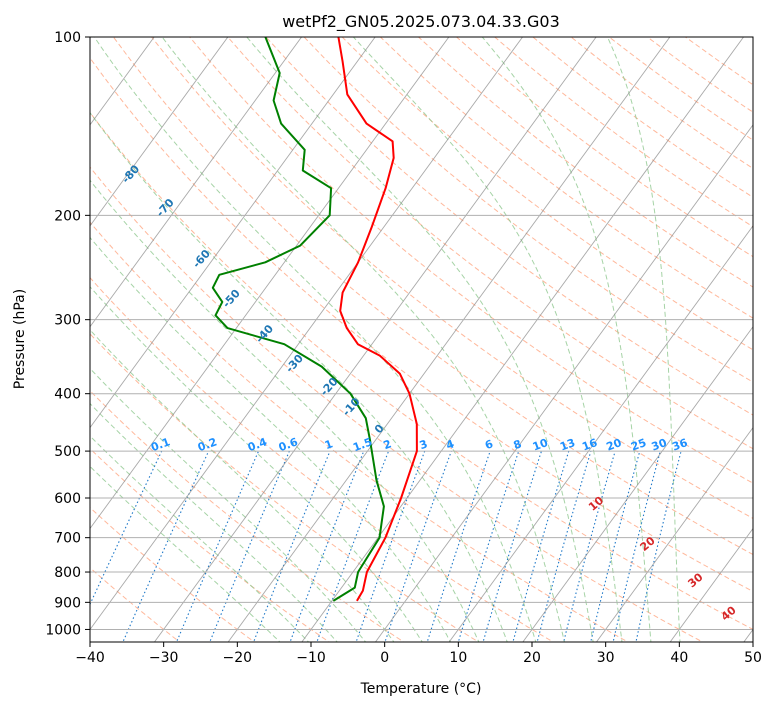  What do you see at coordinates (264, 334) in the screenshot?
I see `moist-adiabat-label: -40` at bounding box center [264, 334].